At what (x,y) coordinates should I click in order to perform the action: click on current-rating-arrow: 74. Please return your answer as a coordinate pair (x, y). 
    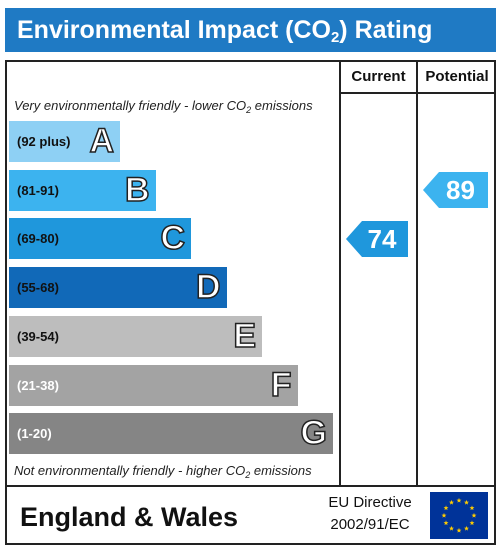
    Looking at the image, I should click on (377, 238).